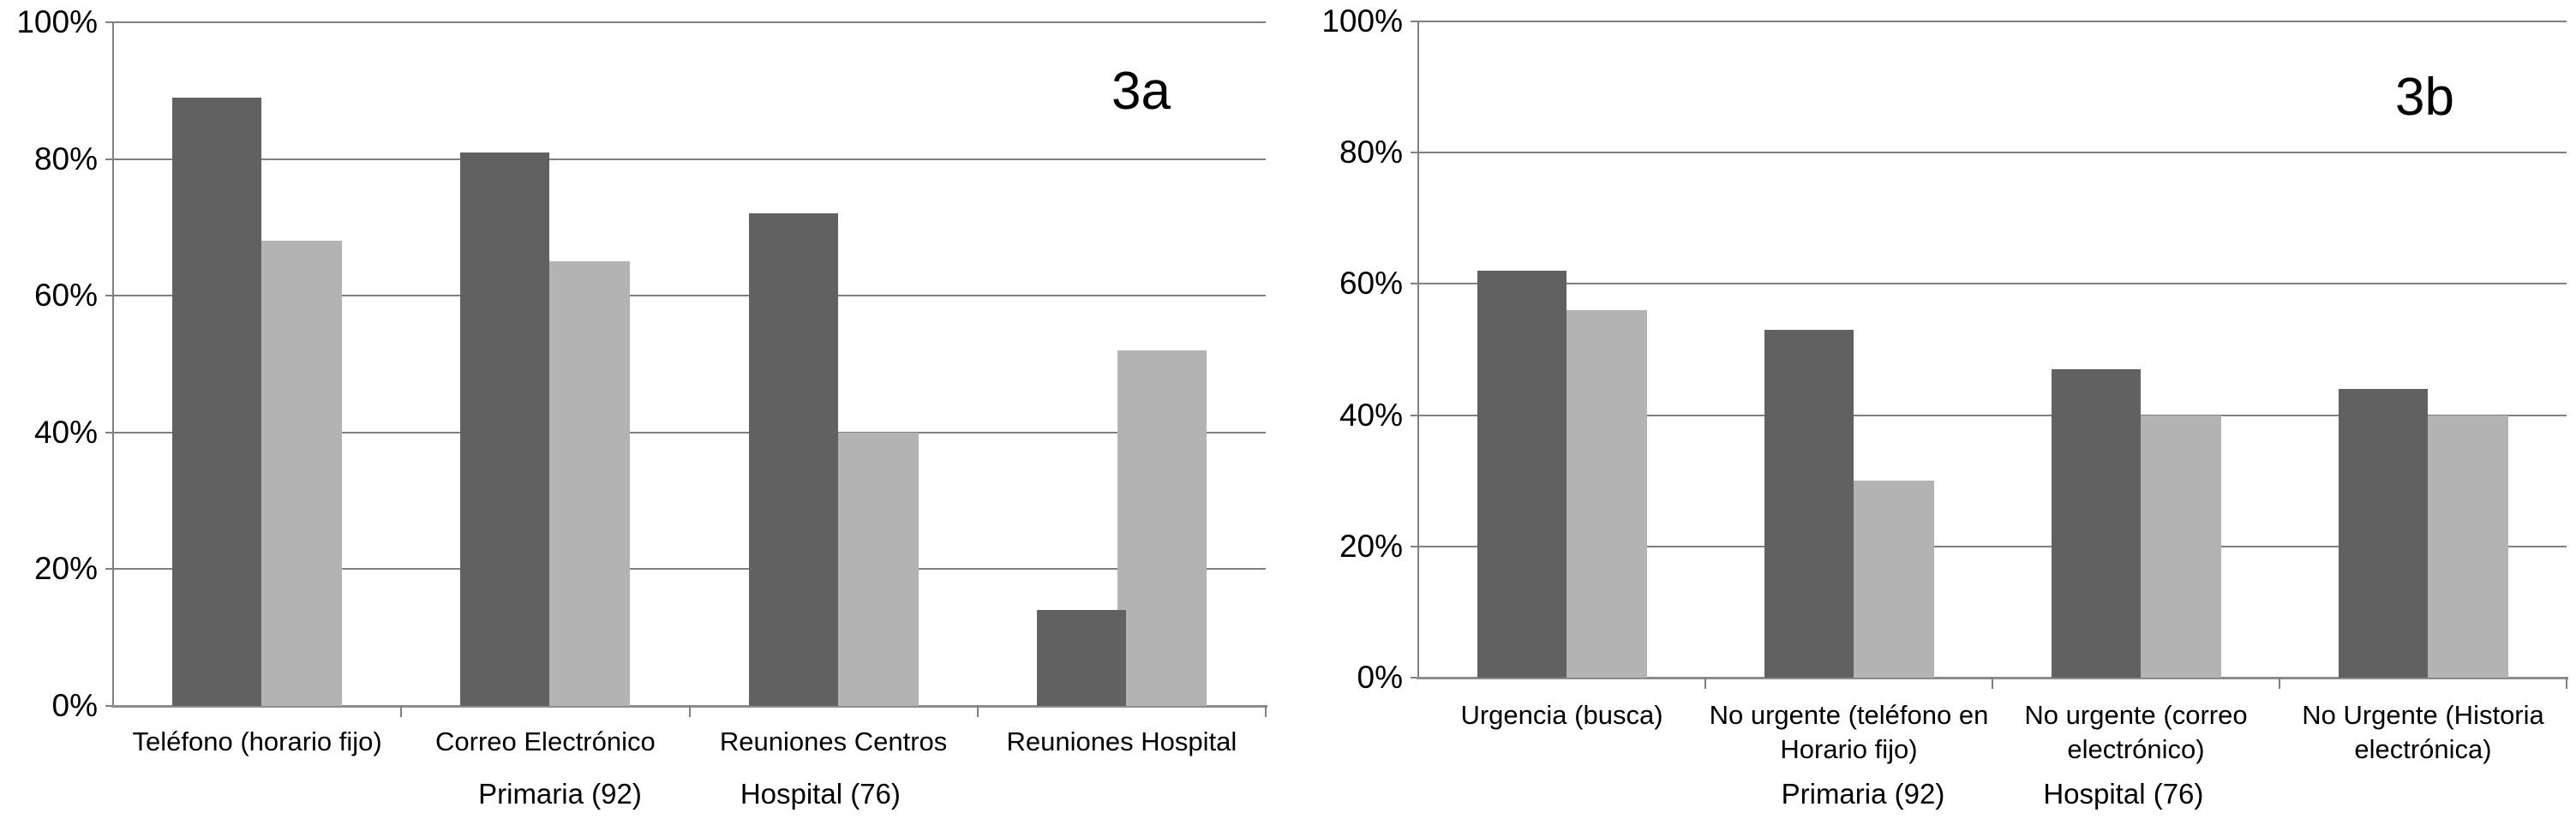  What do you see at coordinates (1849, 732) in the screenshot?
I see `category-label-cat1: No urgente (teléfono en Horario fijo)` at bounding box center [1849, 732].